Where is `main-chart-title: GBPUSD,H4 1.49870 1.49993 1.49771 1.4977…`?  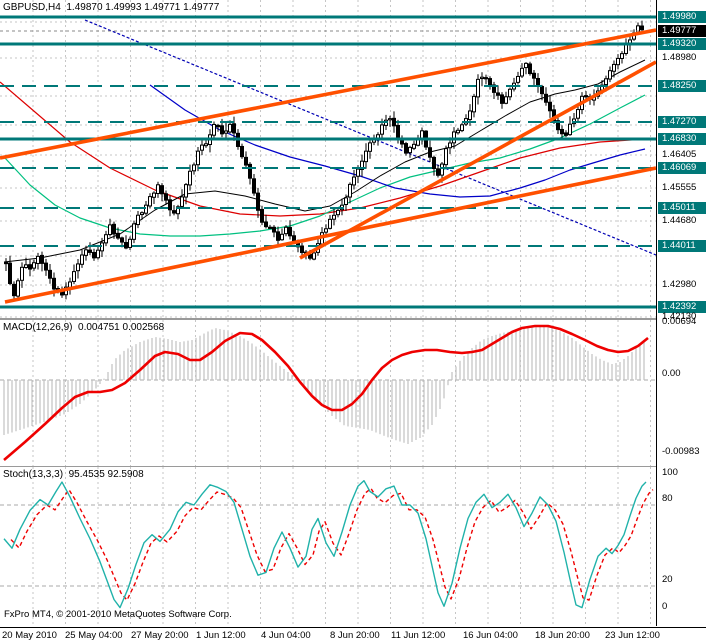
main-chart-title: GBPUSD,H4 1.49870 1.49993 1.49771 1.4977… is located at coordinates (111, 7).